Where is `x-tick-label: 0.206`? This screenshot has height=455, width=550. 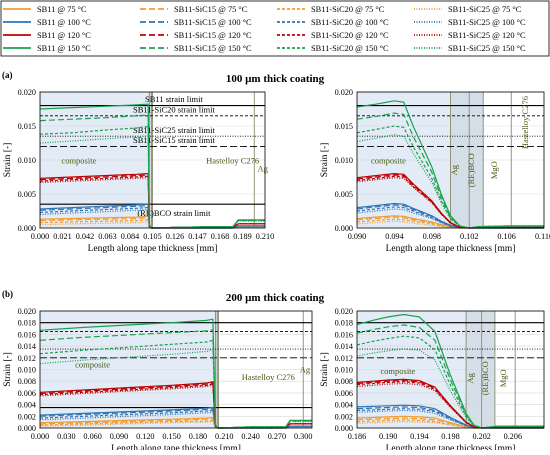
x-tick-label: 0.206 is located at coordinates (513, 436).